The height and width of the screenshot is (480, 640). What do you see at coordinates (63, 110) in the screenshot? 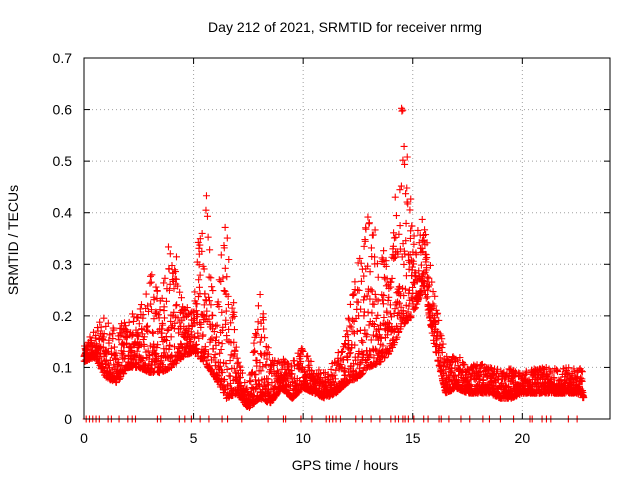
I see `y-tick-label: 0.6` at bounding box center [63, 110].